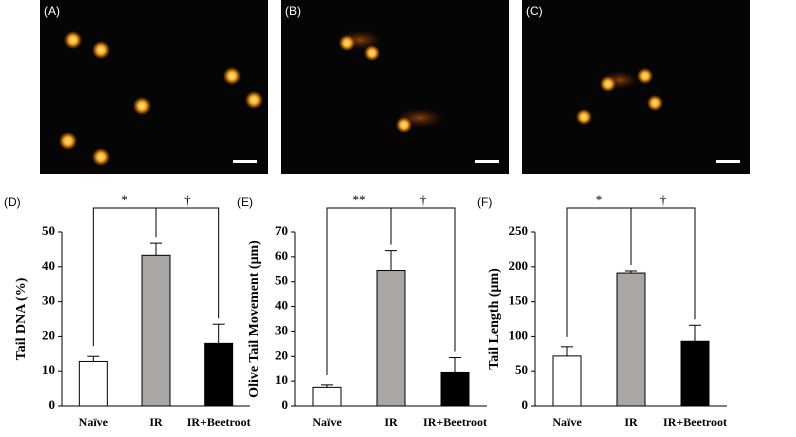  I want to click on panel-label: (A), so click(52, 11).